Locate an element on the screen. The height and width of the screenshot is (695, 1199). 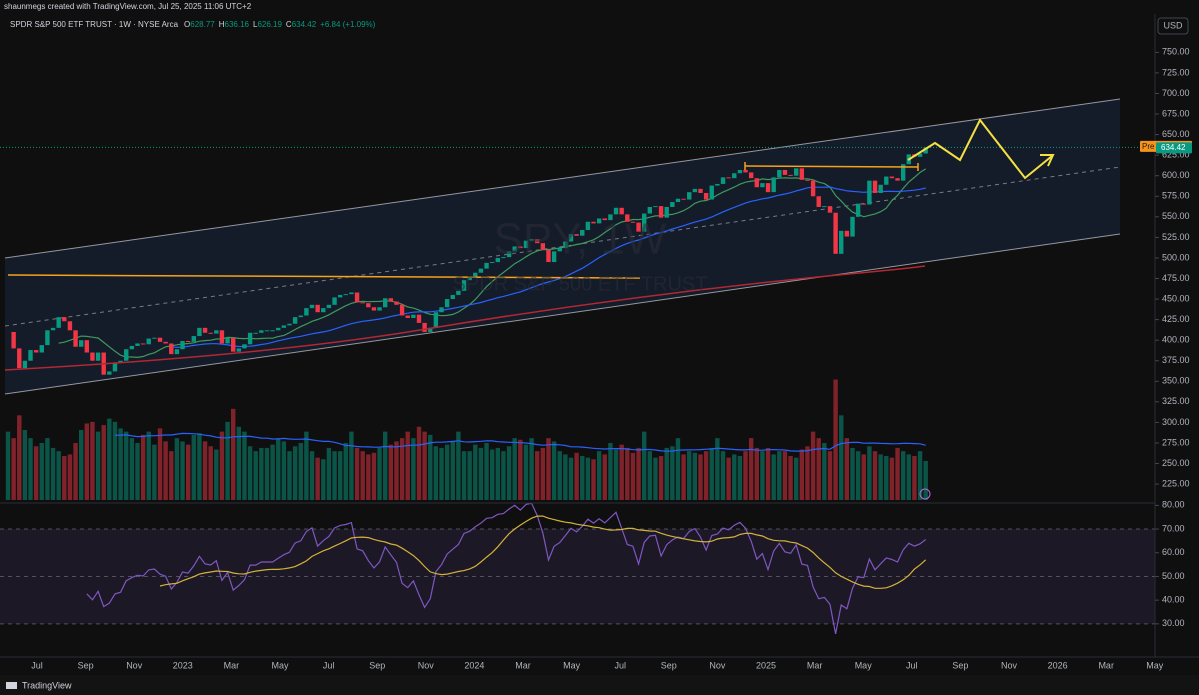
ohlc-key: L is located at coordinates (255, 24).